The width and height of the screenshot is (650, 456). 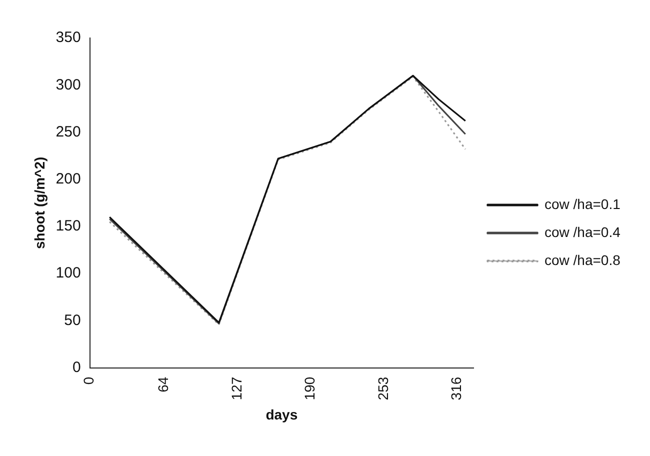 What do you see at coordinates (68, 273) in the screenshot?
I see `y-tick-label: 100` at bounding box center [68, 273].